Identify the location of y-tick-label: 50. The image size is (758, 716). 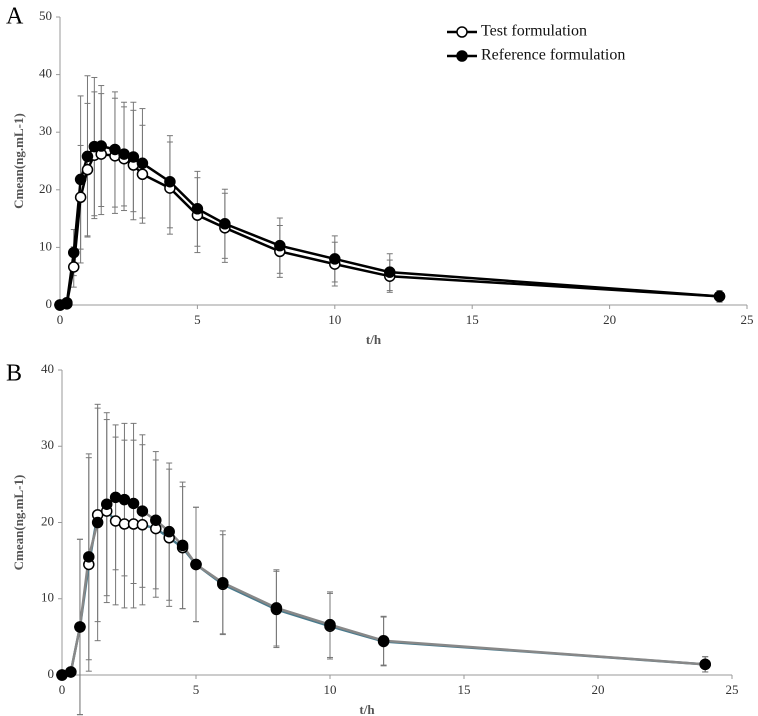
(45, 15).